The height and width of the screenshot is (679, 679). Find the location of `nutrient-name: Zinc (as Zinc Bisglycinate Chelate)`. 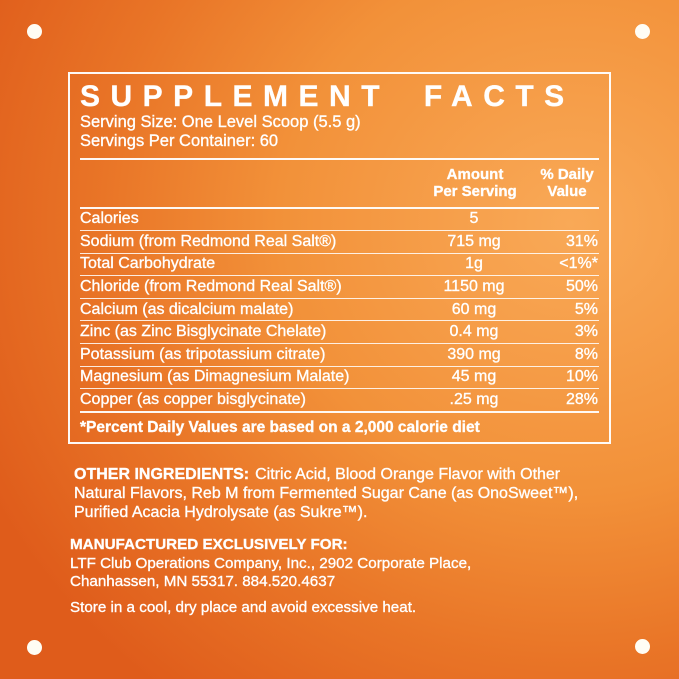

nutrient-name: Zinc (as Zinc Bisglycinate Chelate) is located at coordinates (203, 332).